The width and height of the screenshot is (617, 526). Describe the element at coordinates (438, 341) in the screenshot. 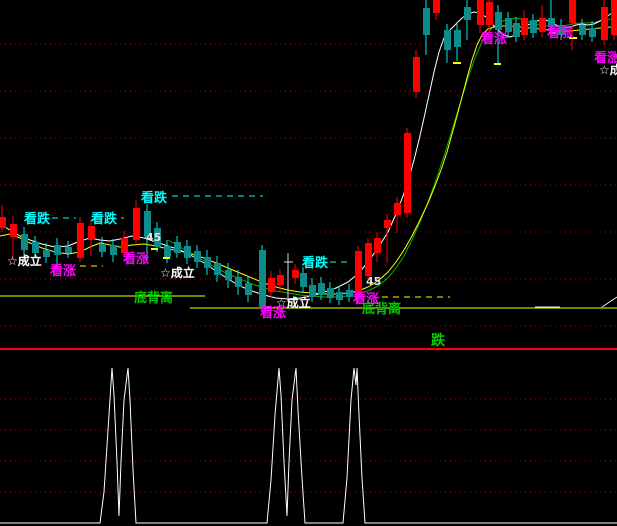

I see `annotation-label: 跌` at that location.